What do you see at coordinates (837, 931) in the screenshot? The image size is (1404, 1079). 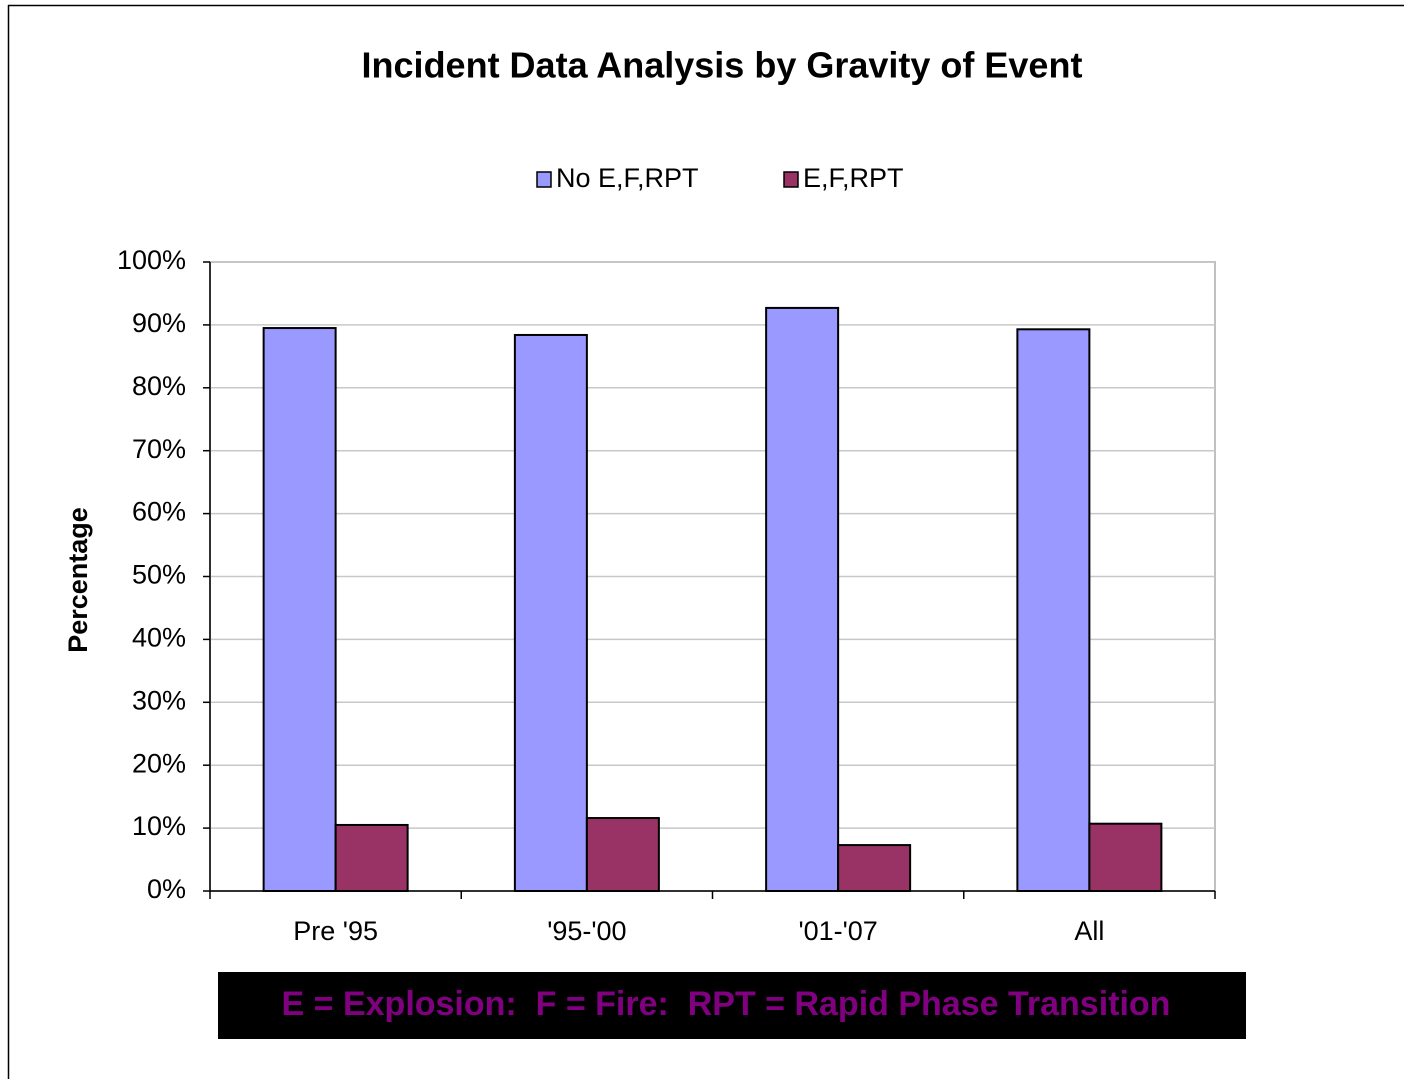 I see `x-tick-label: '01-'07` at bounding box center [837, 931].